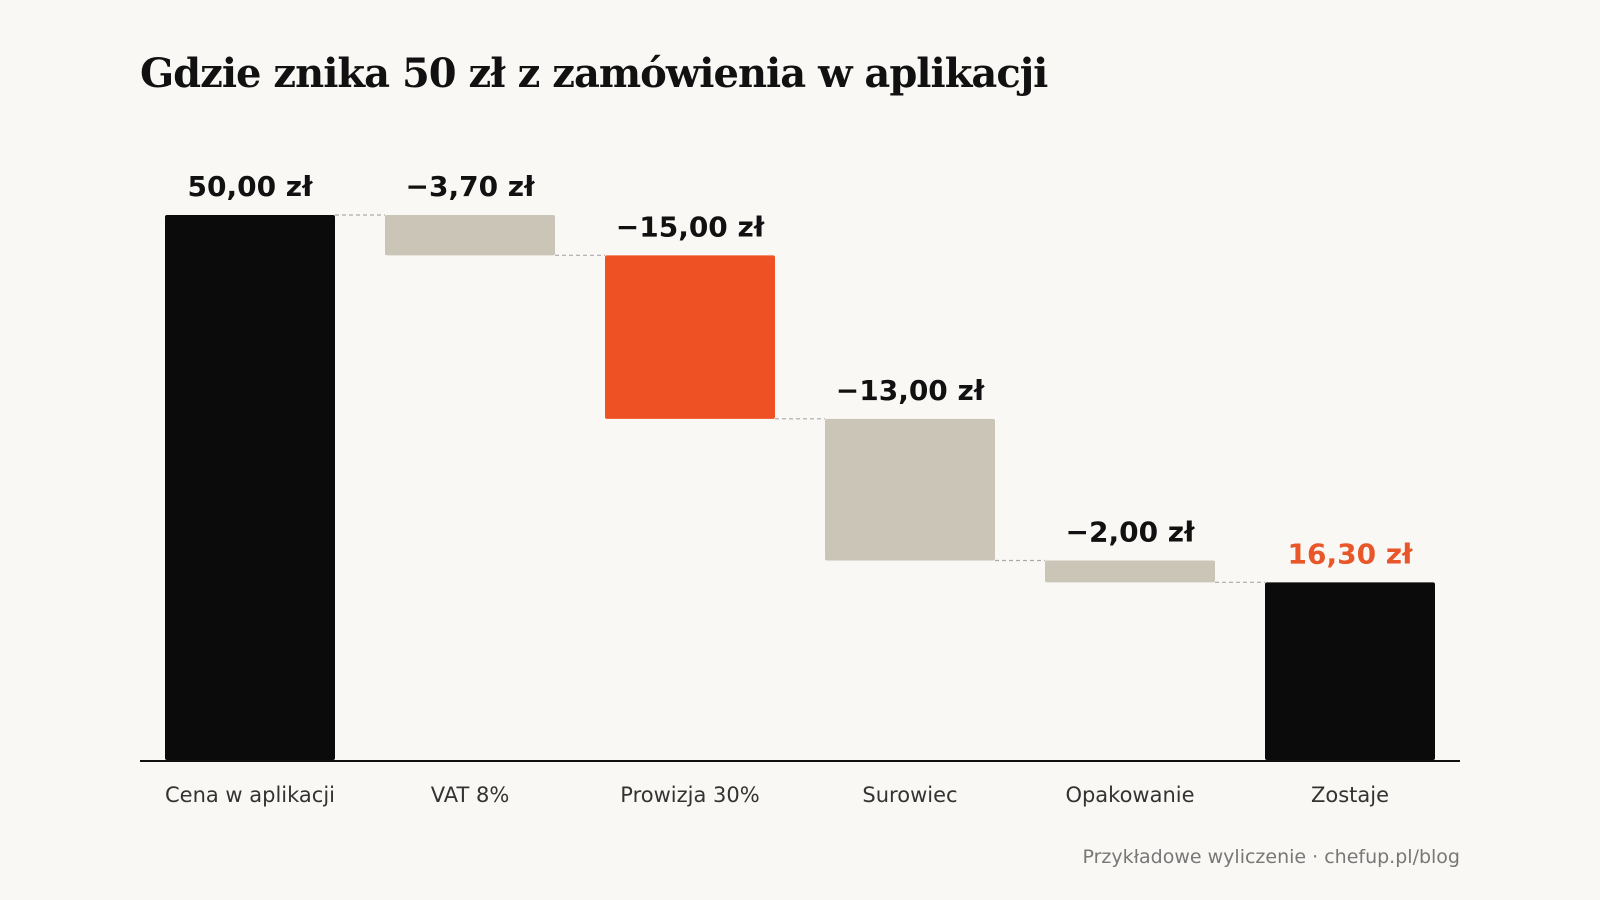 The height and width of the screenshot is (900, 1600). Describe the element at coordinates (910, 489) in the screenshot. I see `bar-surowiec` at that location.